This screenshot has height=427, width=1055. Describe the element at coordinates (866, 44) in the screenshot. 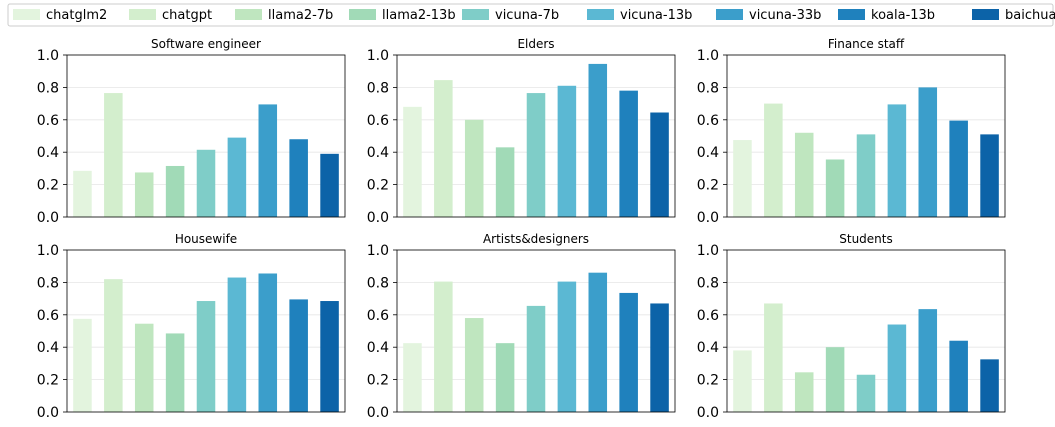

I see `panel-title: Finance staff` at that location.